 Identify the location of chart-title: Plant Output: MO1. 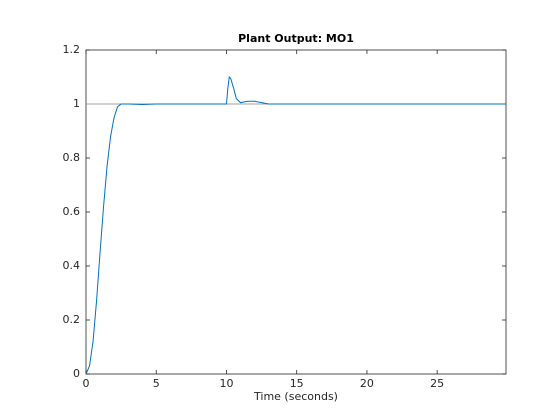
(296, 38).